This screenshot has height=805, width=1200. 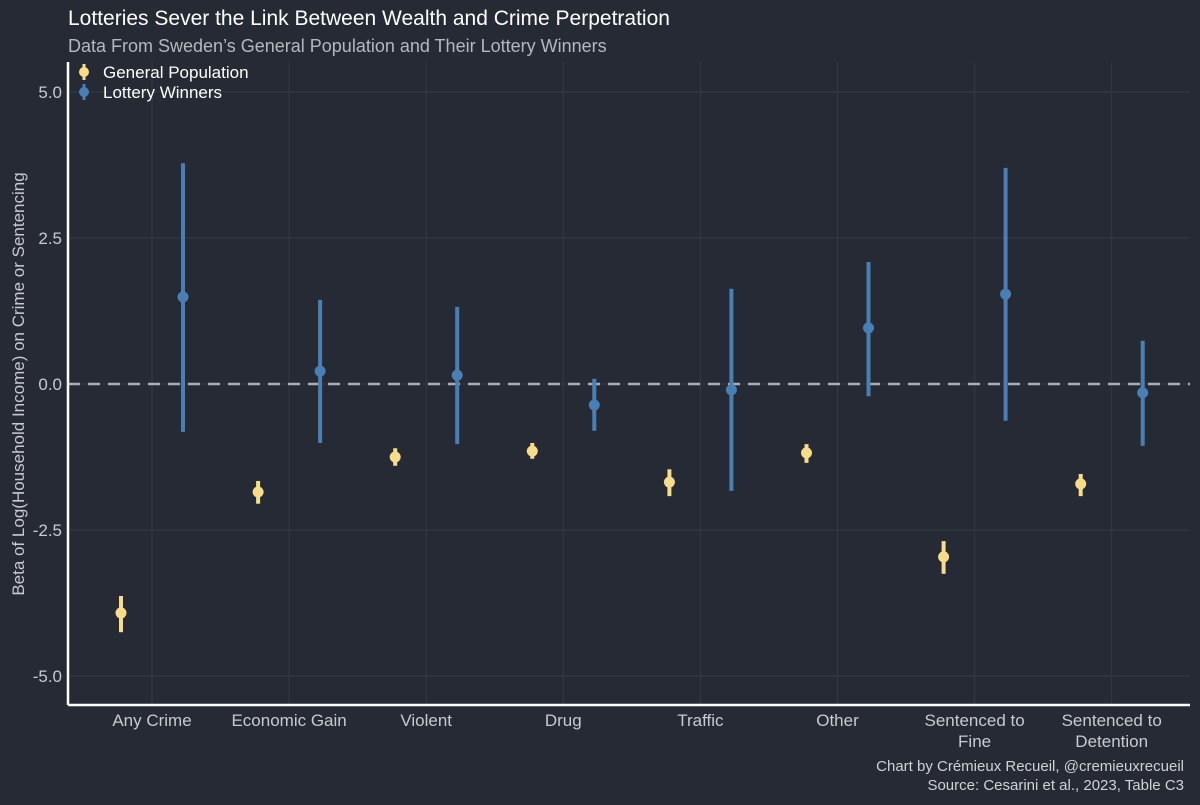 I want to click on y-tick-label: -5.0, so click(x=47, y=676).